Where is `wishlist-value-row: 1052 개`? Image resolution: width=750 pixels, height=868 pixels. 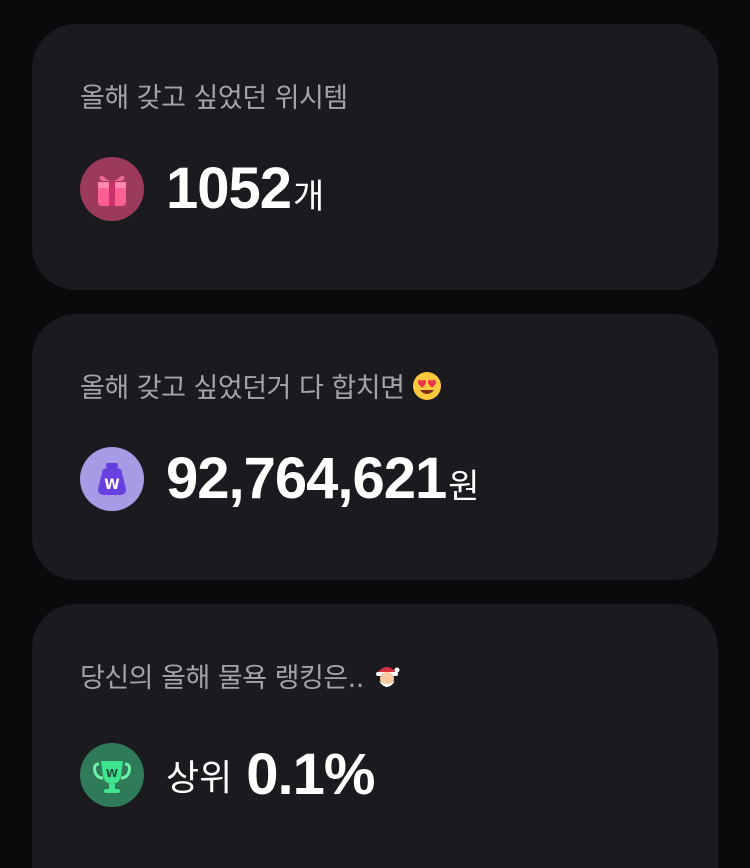 wishlist-value-row: 1052 개 is located at coordinates (202, 189).